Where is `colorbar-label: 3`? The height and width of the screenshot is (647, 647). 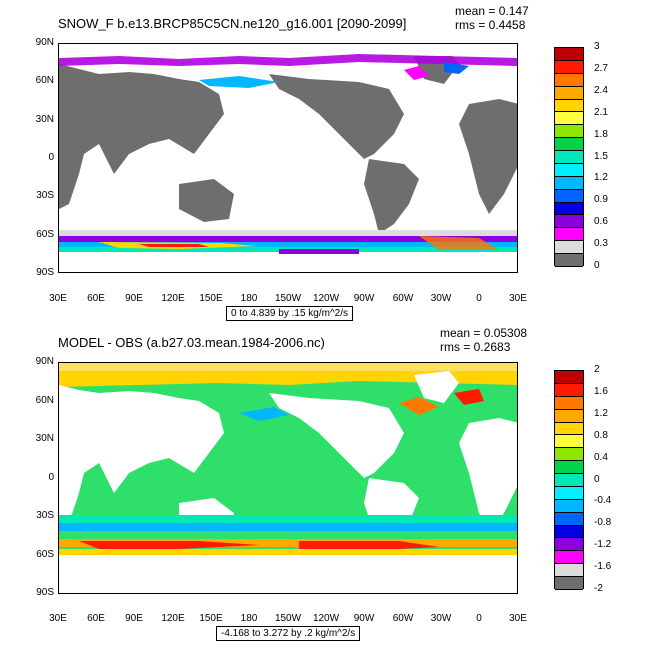 colorbar-label: 3 is located at coordinates (597, 46).